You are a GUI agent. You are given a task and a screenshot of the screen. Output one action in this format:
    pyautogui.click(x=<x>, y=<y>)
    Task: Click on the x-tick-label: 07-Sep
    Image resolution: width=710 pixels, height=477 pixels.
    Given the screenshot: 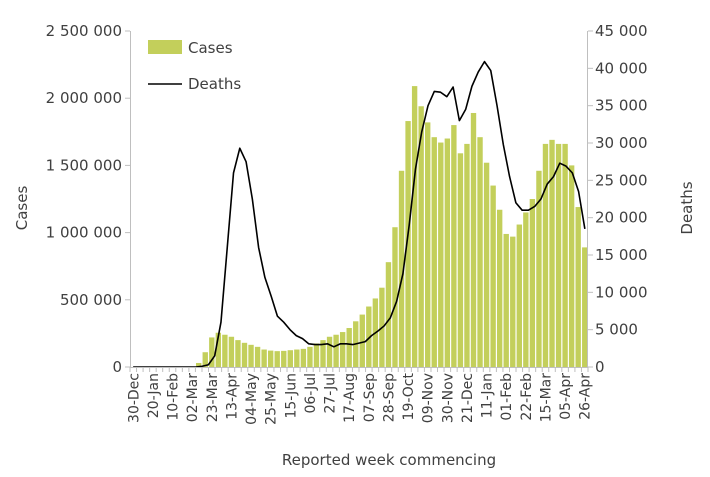 What is the action you would take?
    pyautogui.click(x=370, y=397)
    